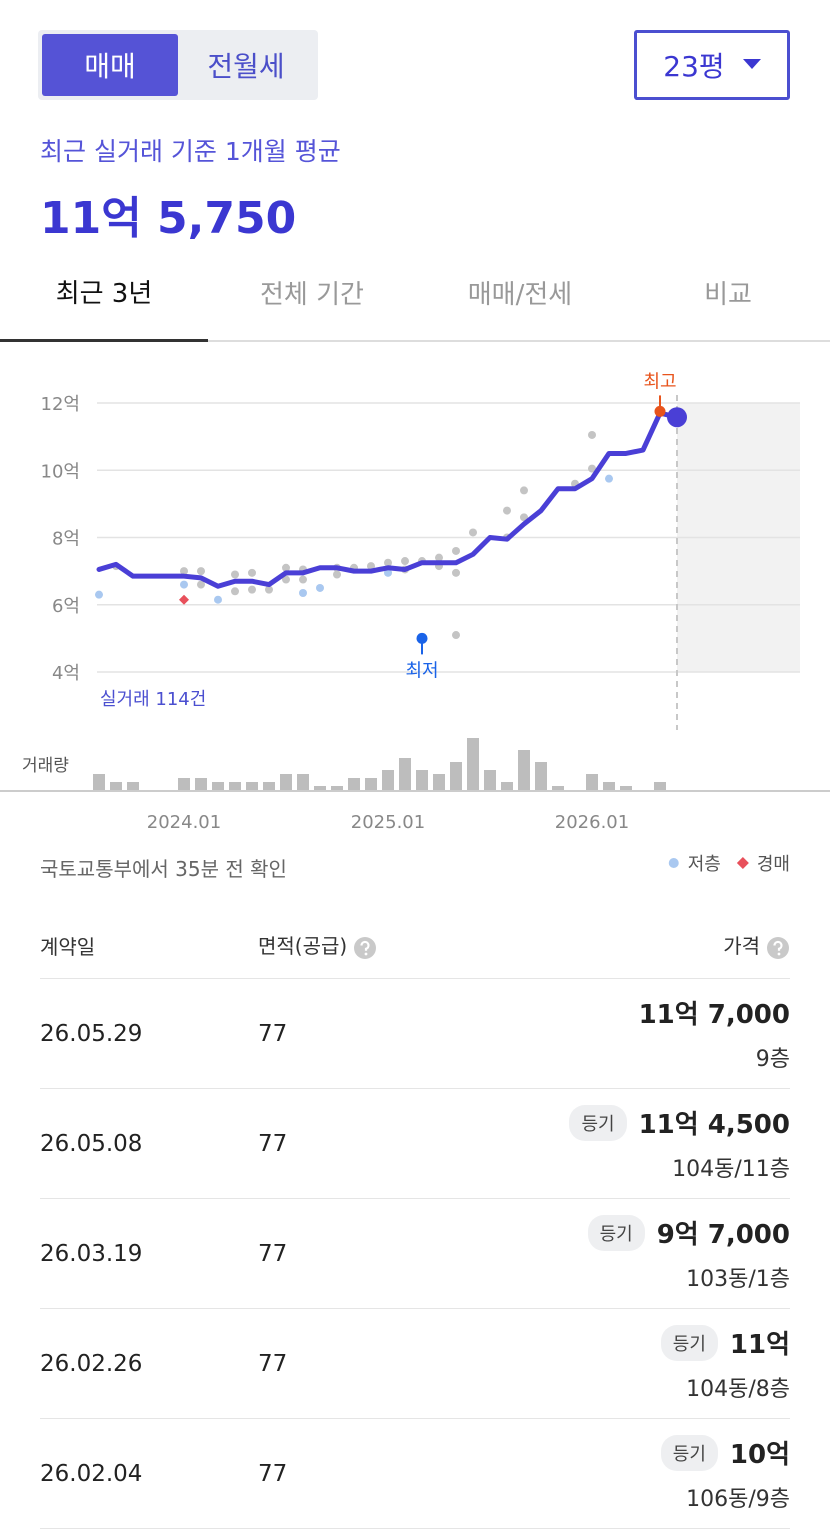  Describe the element at coordinates (190, 151) in the screenshot. I see `avg-label: 최근 실거래 기준 1개월 평균` at that location.